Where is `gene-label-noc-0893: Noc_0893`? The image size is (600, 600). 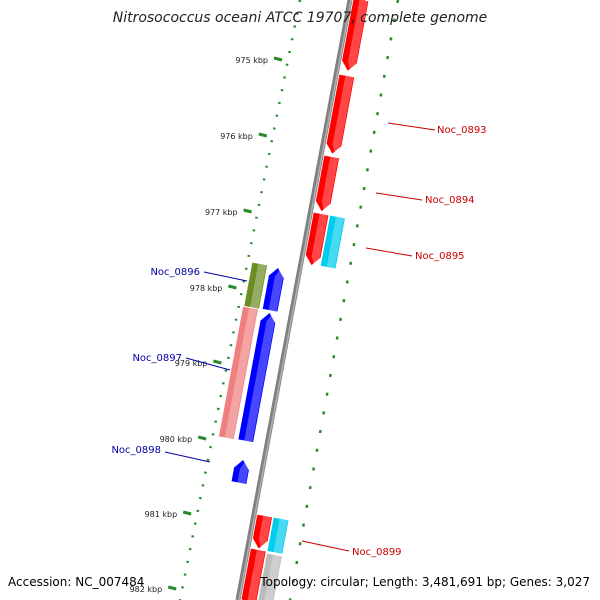
gene-label-noc-0893: Noc_0893 is located at coordinates (437, 129).